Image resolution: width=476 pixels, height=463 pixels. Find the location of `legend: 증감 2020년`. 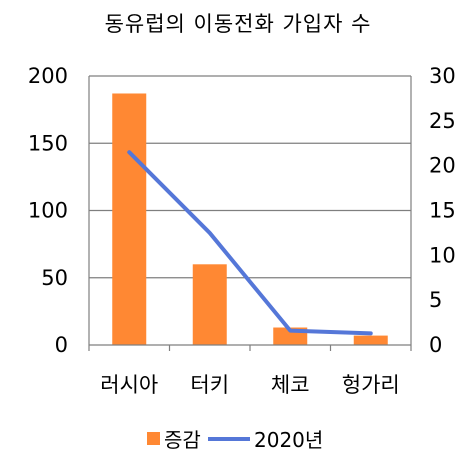

legend: 증감 2020년 is located at coordinates (238, 439).